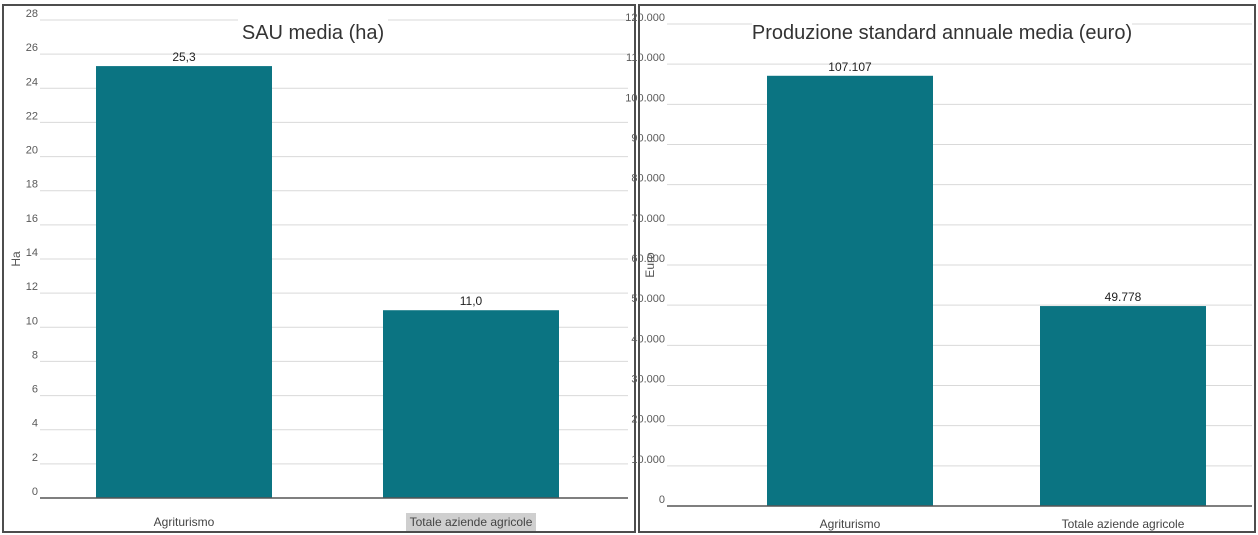 This screenshot has height=535, width=1258. What do you see at coordinates (16, 259) in the screenshot?
I see `y-axis-label: Ha` at bounding box center [16, 259].